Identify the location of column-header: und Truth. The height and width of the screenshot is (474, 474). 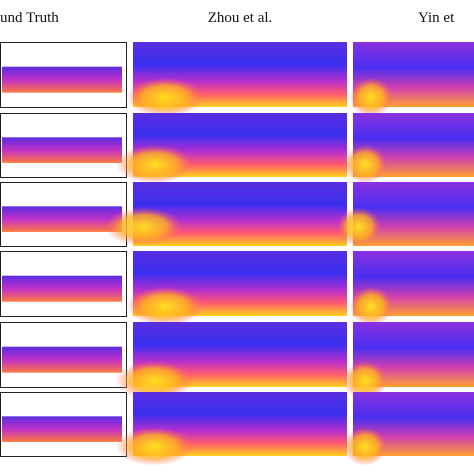
(29, 18).